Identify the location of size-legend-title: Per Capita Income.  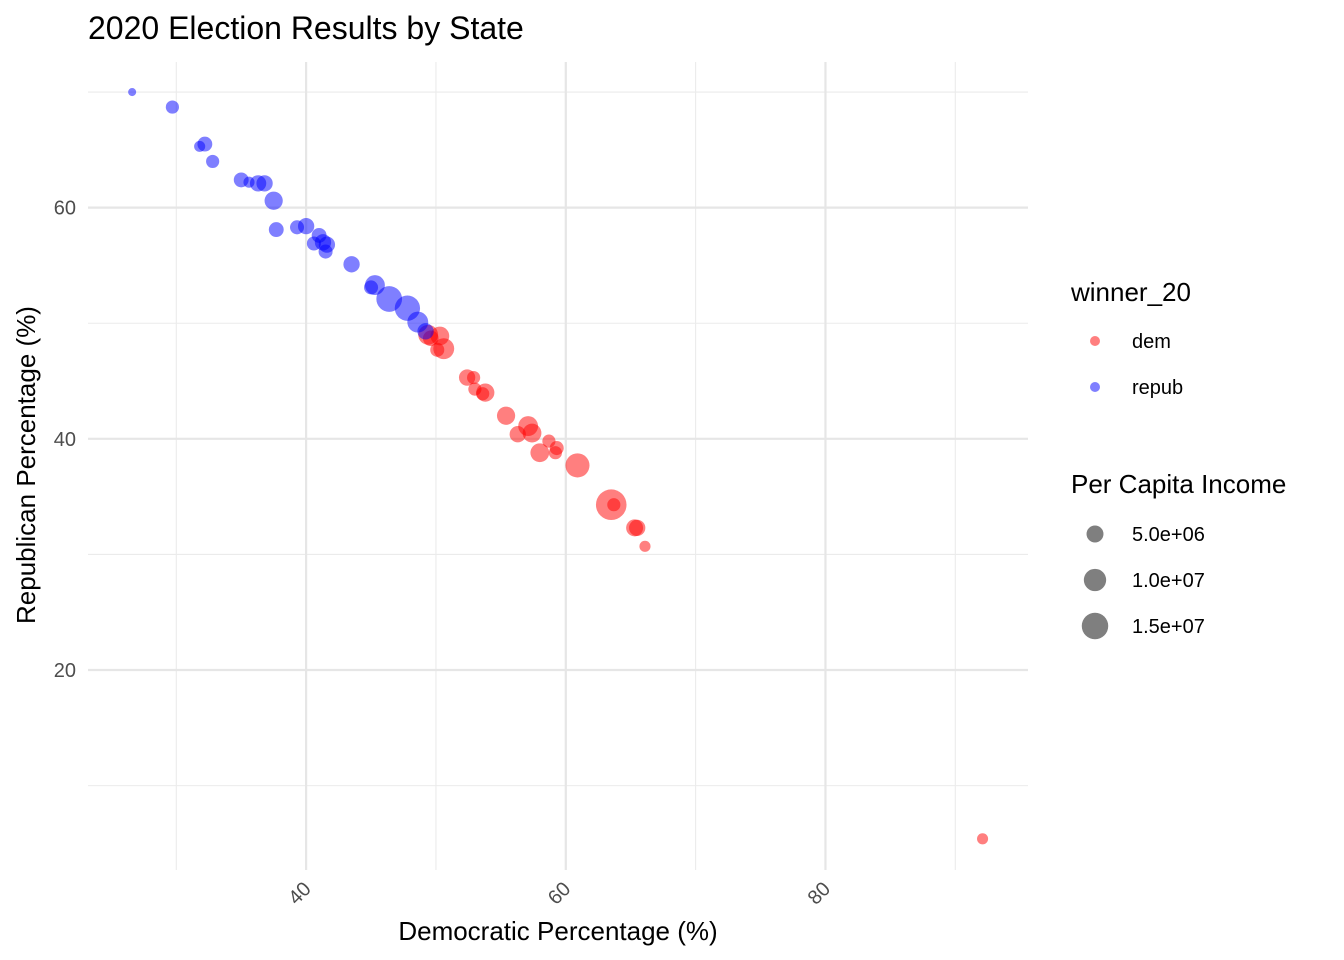
(1178, 484).